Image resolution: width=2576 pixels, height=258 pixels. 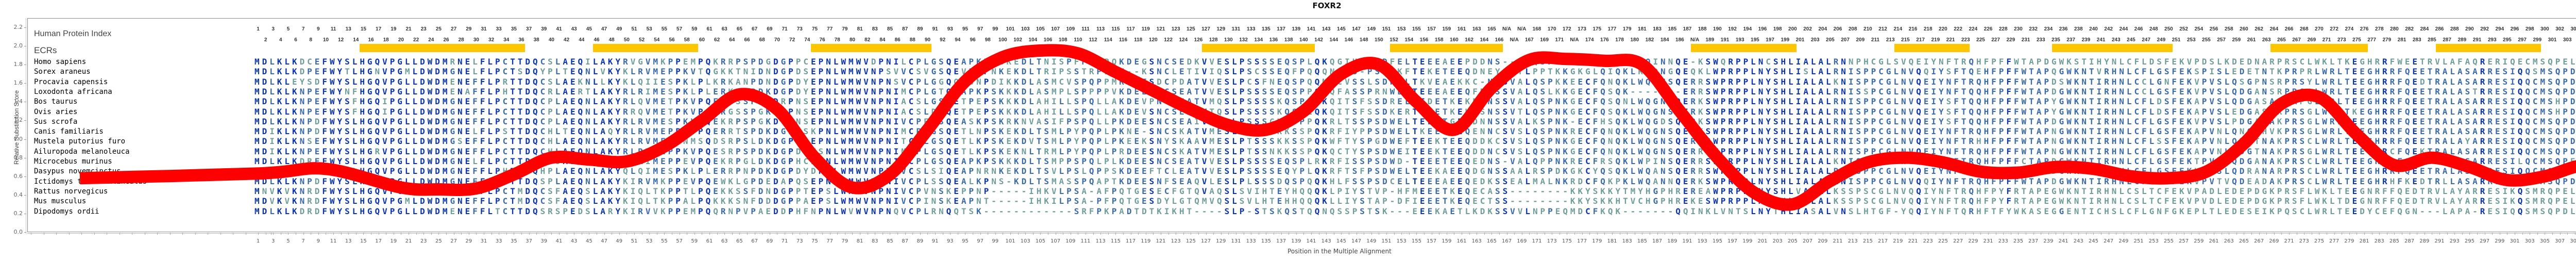 I want to click on protein-index-label: 181, so click(x=1642, y=29).